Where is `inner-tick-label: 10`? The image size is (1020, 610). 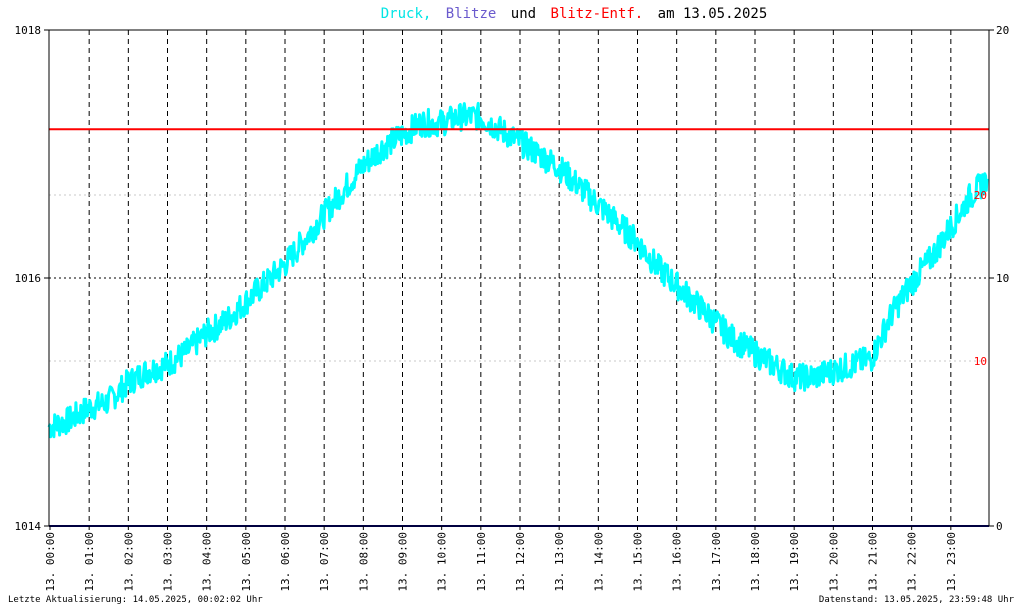
inner-tick-label: 10 is located at coordinates (980, 361).